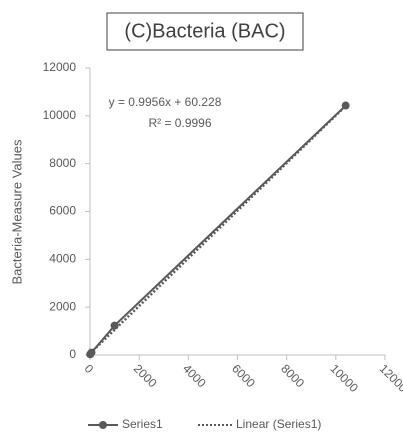  I want to click on legend-label: Linear (Series1), so click(278, 424).